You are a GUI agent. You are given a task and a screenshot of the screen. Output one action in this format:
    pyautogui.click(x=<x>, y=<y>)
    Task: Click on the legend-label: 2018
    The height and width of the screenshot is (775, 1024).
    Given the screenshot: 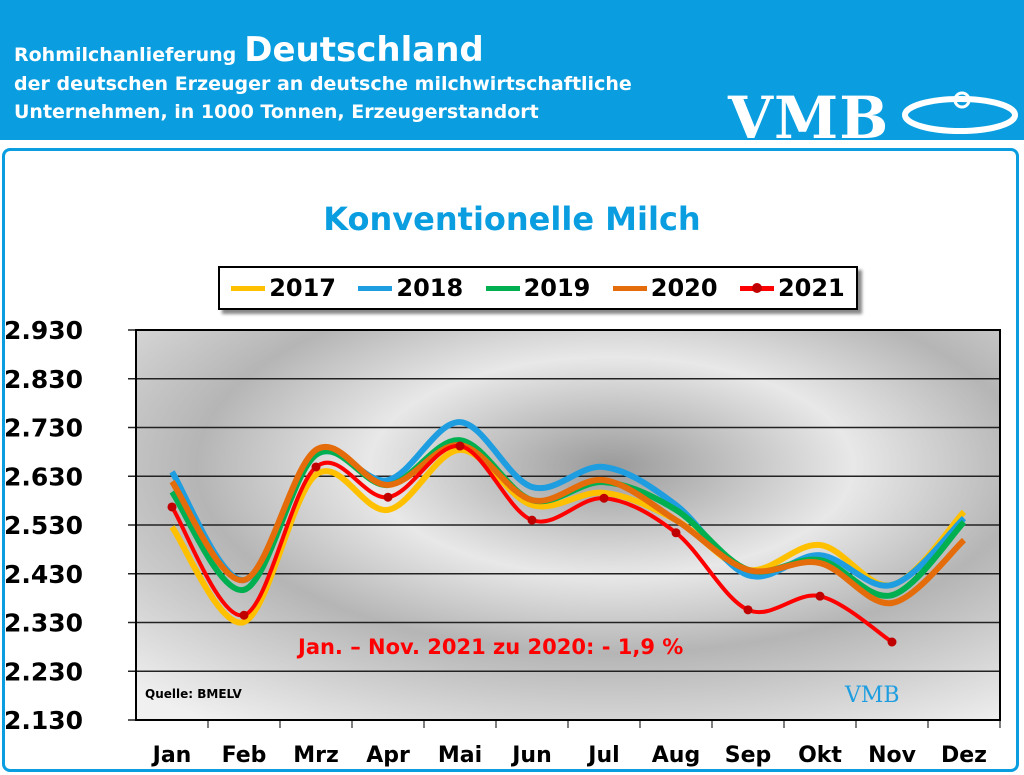 What is the action you would take?
    pyautogui.click(x=430, y=288)
    